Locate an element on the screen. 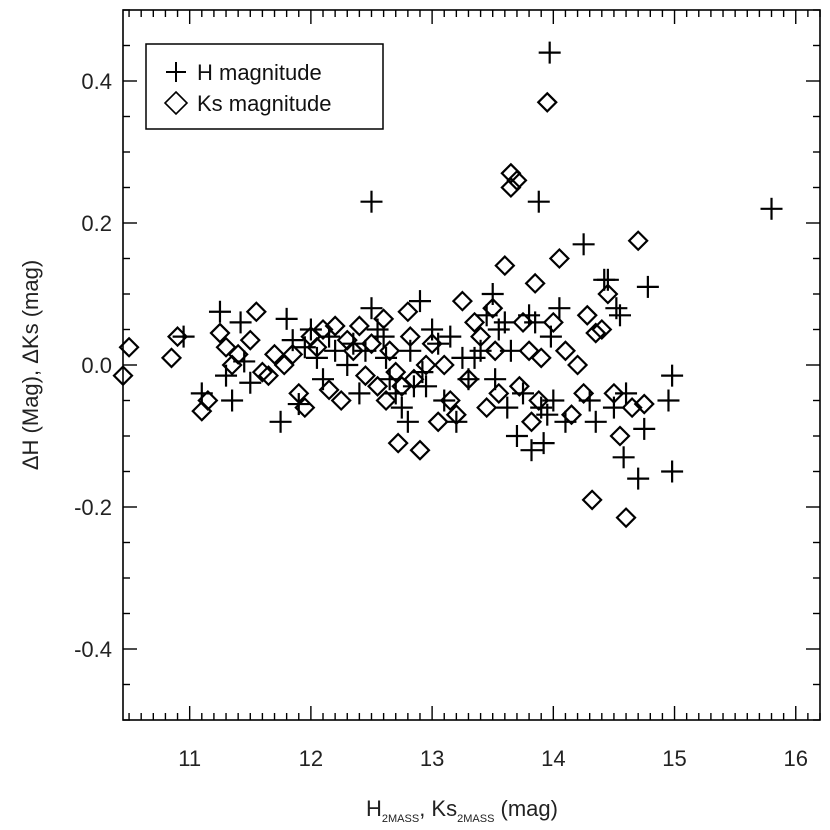 The height and width of the screenshot is (830, 830). y-tick-label: 0.0 is located at coordinates (96, 365).